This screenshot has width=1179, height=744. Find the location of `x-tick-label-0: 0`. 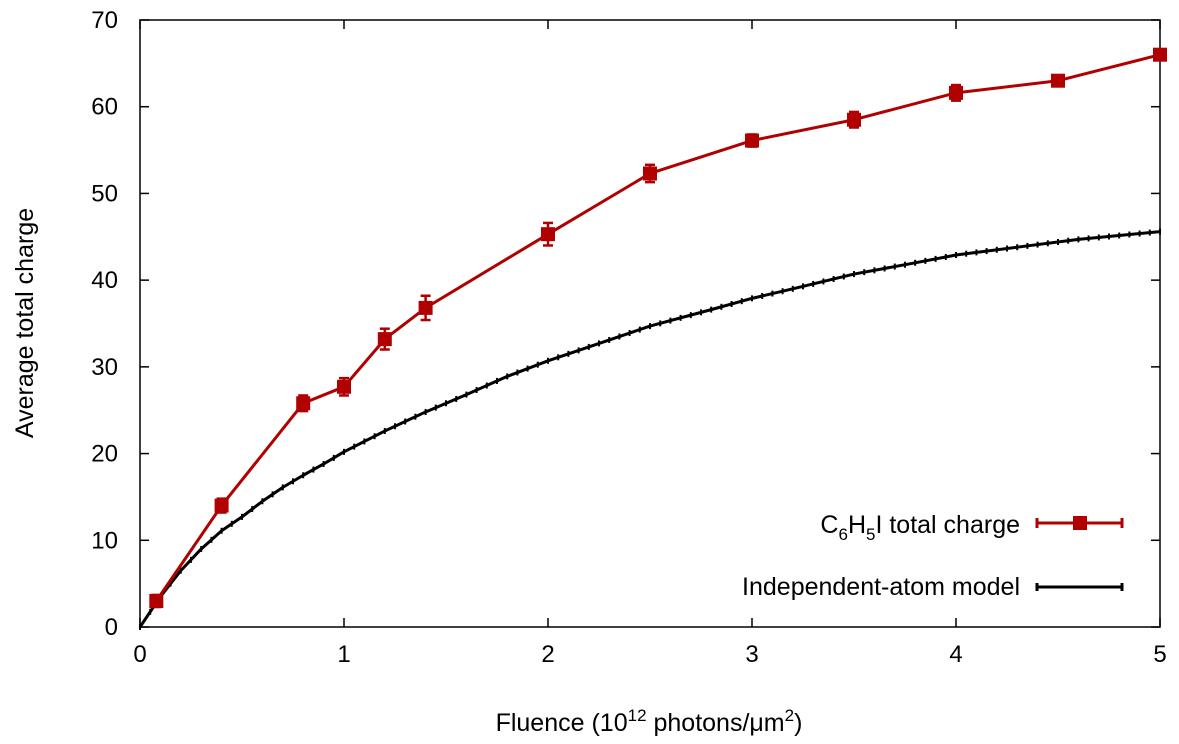

x-tick-label-0: 0 is located at coordinates (139, 654).